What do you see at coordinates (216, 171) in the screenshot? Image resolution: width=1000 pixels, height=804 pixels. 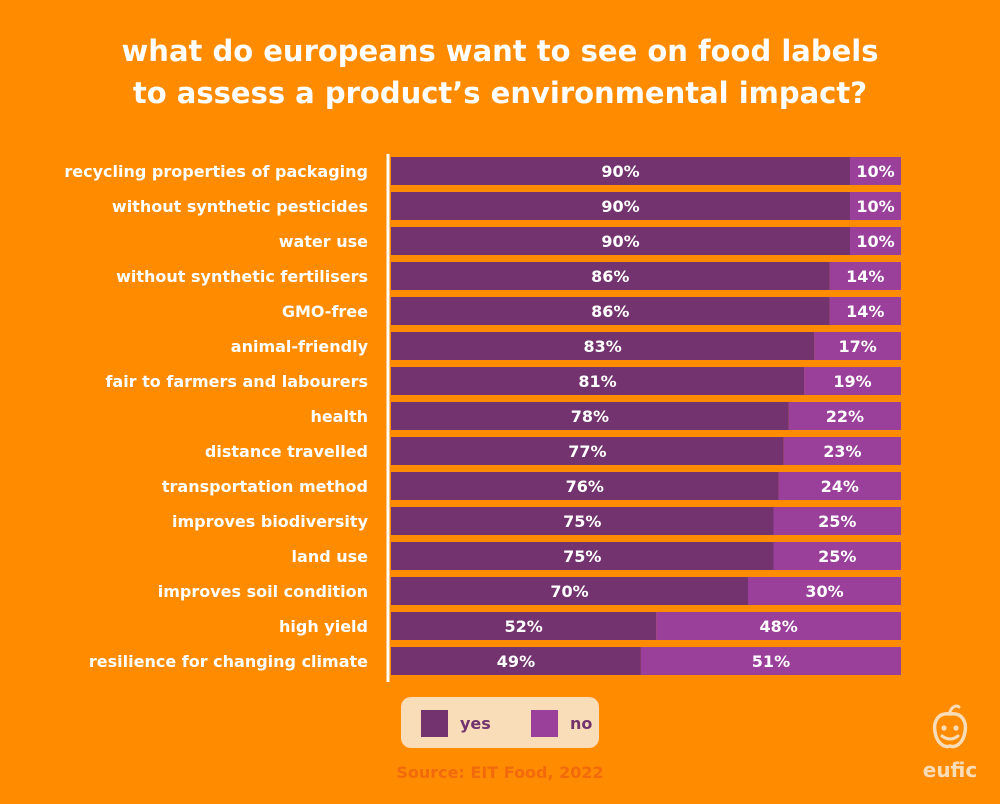 I see `category-label: recycling properties of packaging` at bounding box center [216, 171].